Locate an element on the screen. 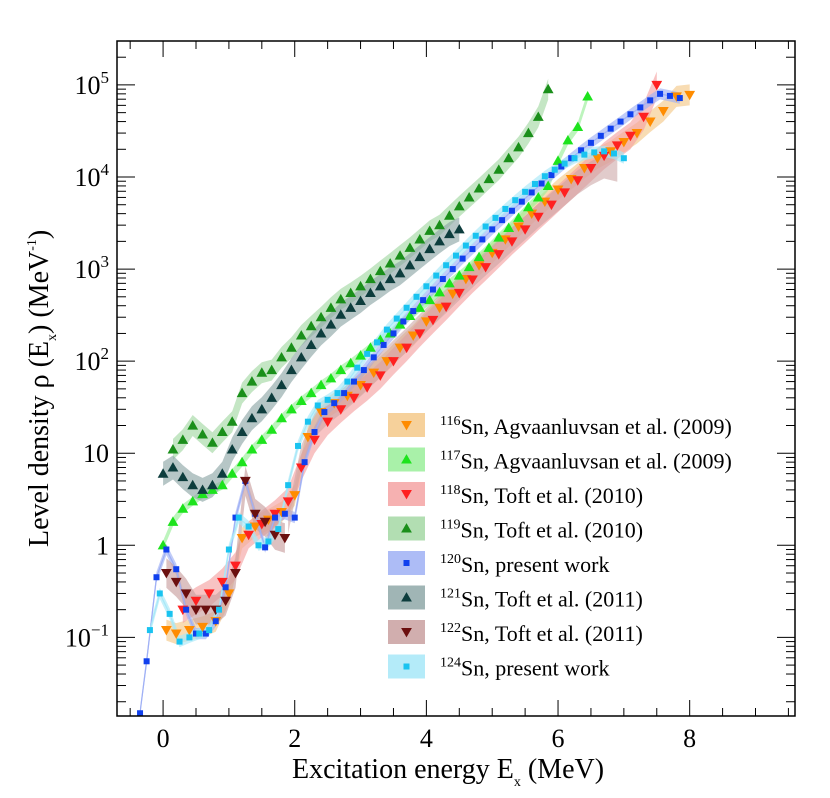 This screenshot has width=830, height=798. band-122Sn is located at coordinates (225, 545).